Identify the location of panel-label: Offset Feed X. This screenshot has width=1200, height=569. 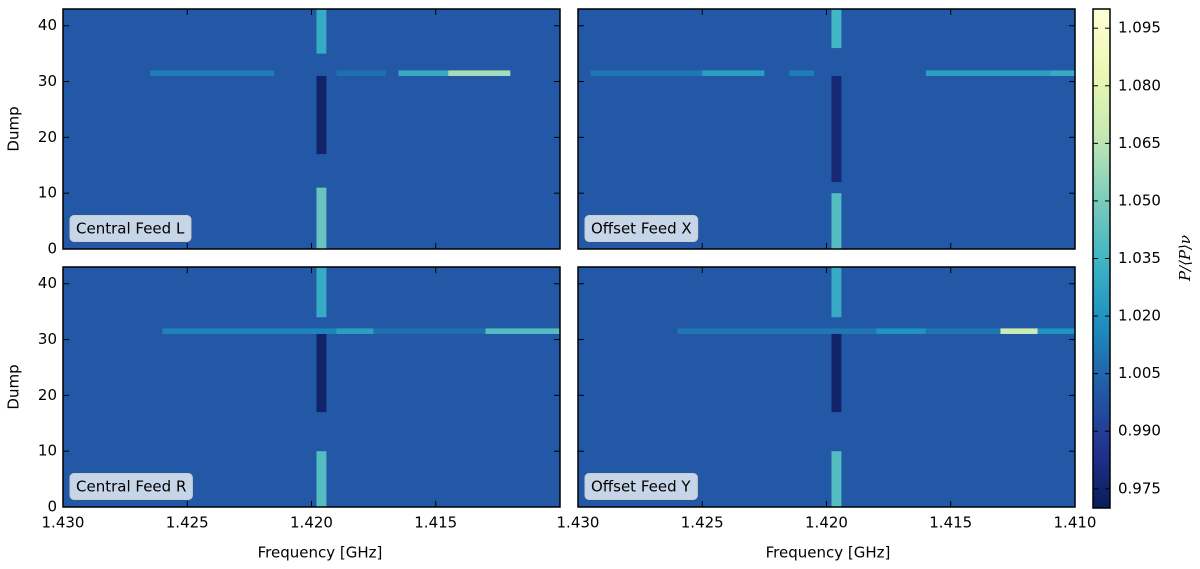
(641, 229).